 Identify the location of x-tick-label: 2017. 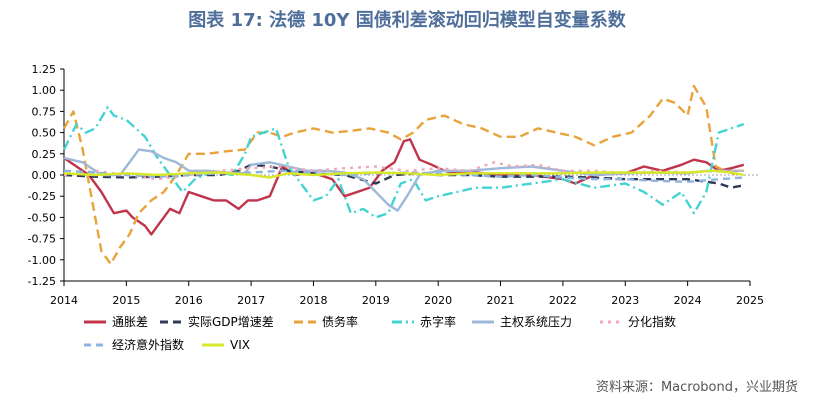
(251, 300).